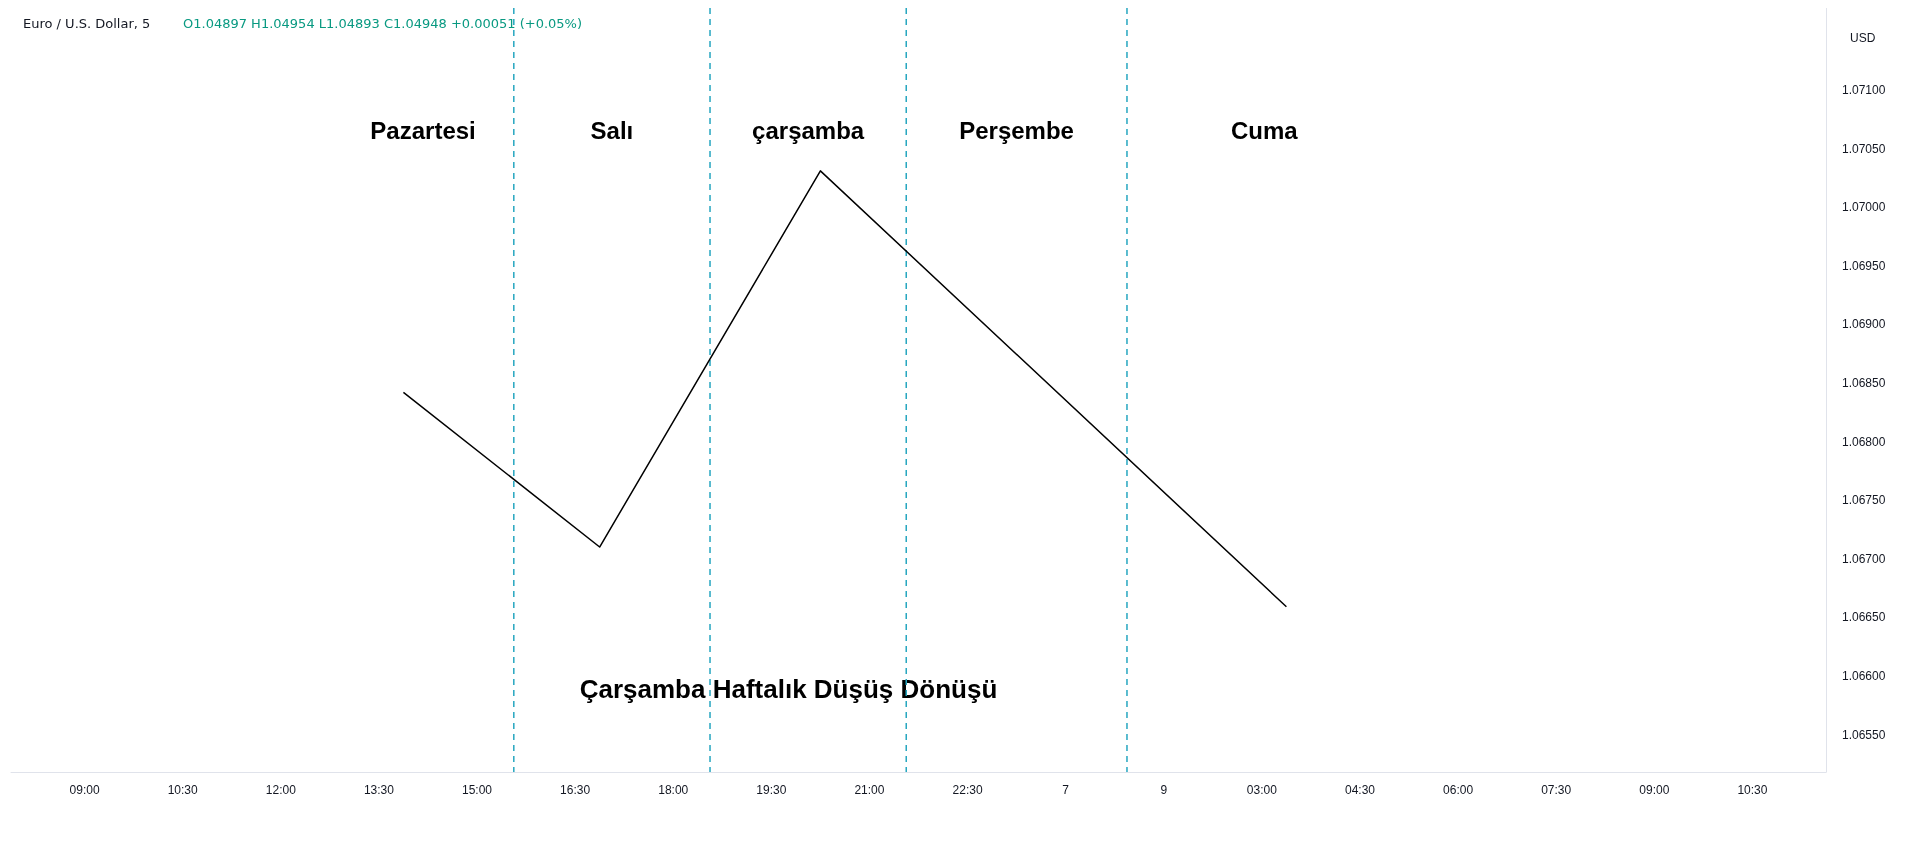 Image resolution: width=1920 pixels, height=842 pixels. Describe the element at coordinates (1864, 148) in the screenshot. I see `y-tick-label: 1.07050` at that location.